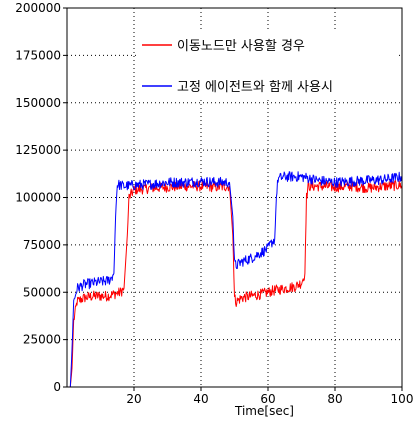 This screenshot has width=417, height=426. What do you see at coordinates (334, 399) in the screenshot?
I see `x-tick-label: 80` at bounding box center [334, 399].